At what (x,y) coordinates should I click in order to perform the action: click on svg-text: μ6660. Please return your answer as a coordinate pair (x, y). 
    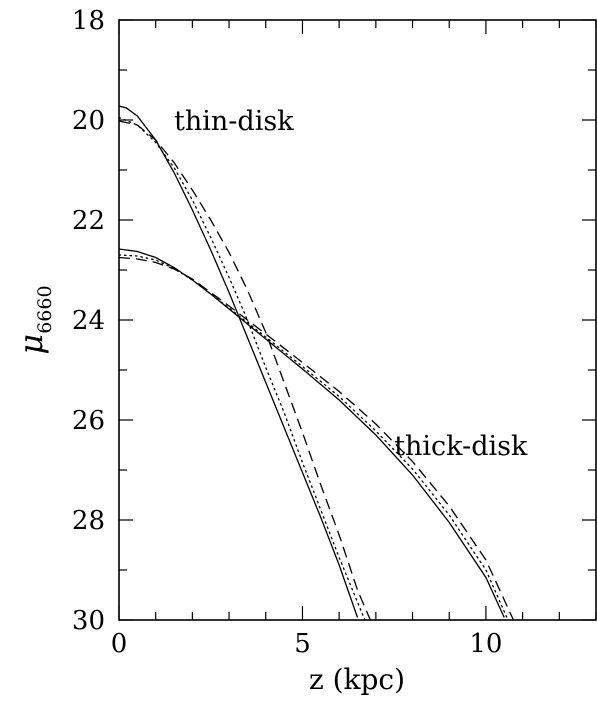
    Looking at the image, I should click on (34, 319).